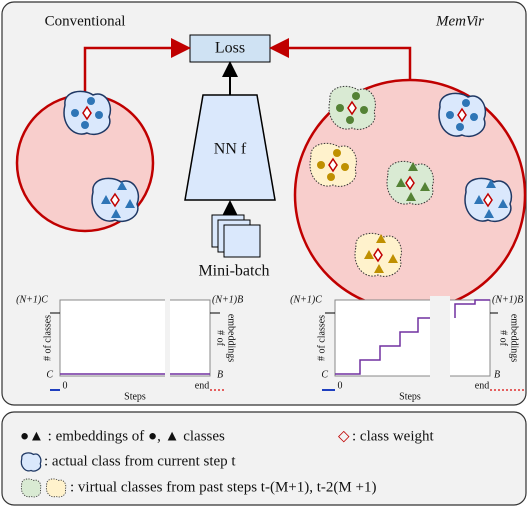 This screenshot has height=508, width=529. What do you see at coordinates (140, 461) in the screenshot?
I see `legend-actual: : actual class from current step t` at bounding box center [140, 461].